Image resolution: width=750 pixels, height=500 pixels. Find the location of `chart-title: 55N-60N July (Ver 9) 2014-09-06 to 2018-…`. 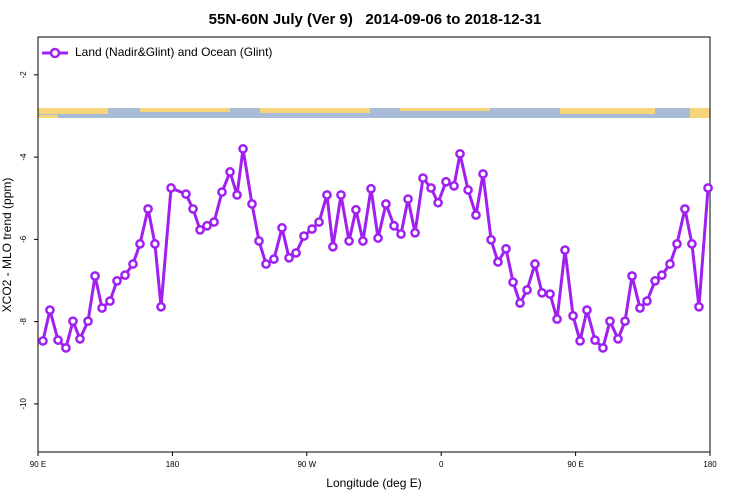

chart-title: 55N-60N July (Ver 9) 2014-09-06 to 2018-… is located at coordinates (375, 19).